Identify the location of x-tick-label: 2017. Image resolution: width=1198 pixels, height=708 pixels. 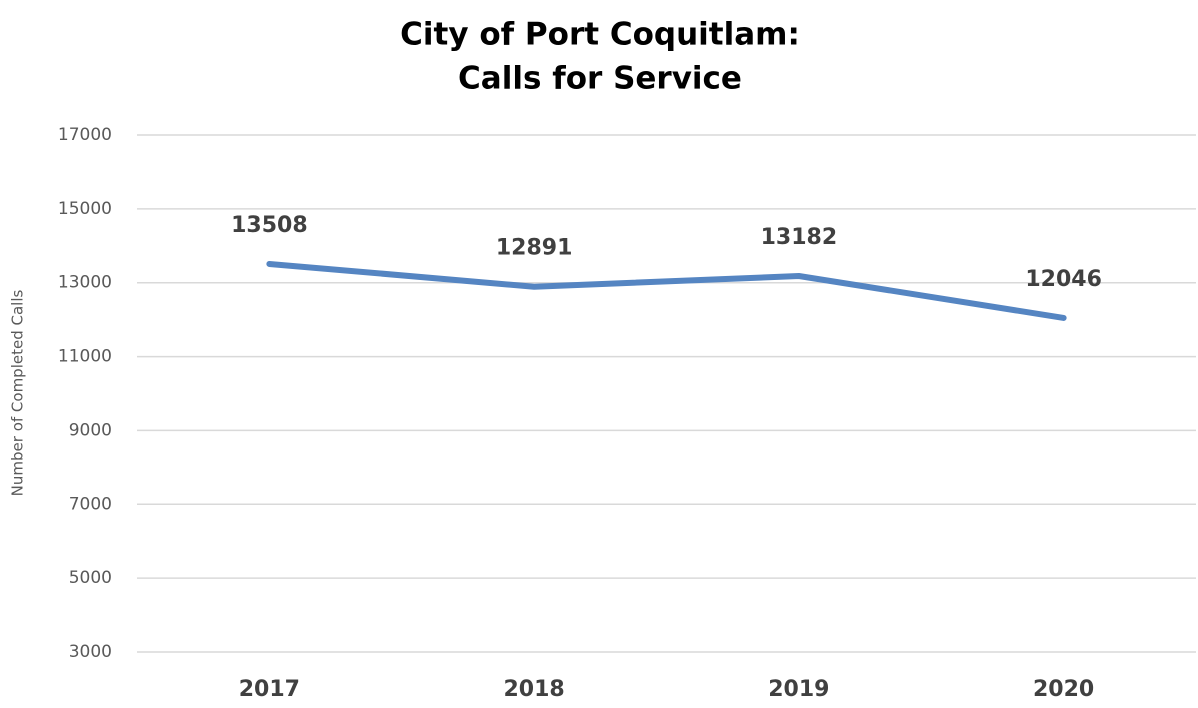
(269, 689).